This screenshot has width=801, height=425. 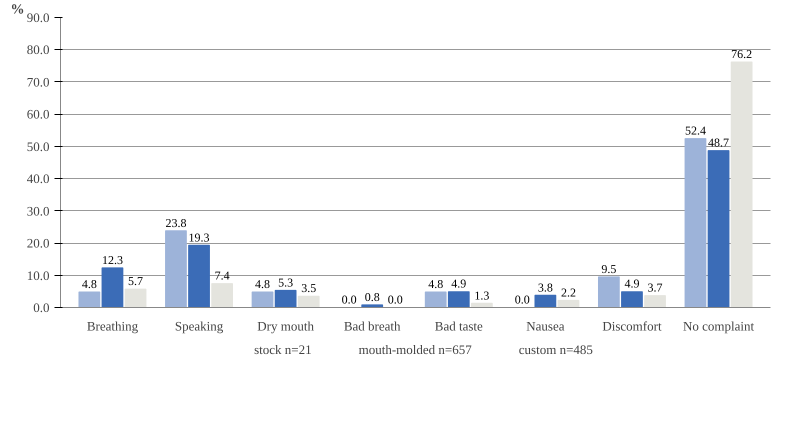 What do you see at coordinates (199, 237) in the screenshot?
I see `data-label: 19.3` at bounding box center [199, 237].